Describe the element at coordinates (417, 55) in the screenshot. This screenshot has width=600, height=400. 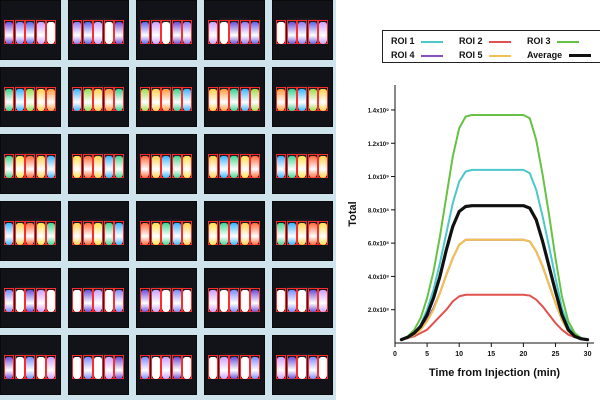
I see `legend-roi-4: ROI 4` at that location.